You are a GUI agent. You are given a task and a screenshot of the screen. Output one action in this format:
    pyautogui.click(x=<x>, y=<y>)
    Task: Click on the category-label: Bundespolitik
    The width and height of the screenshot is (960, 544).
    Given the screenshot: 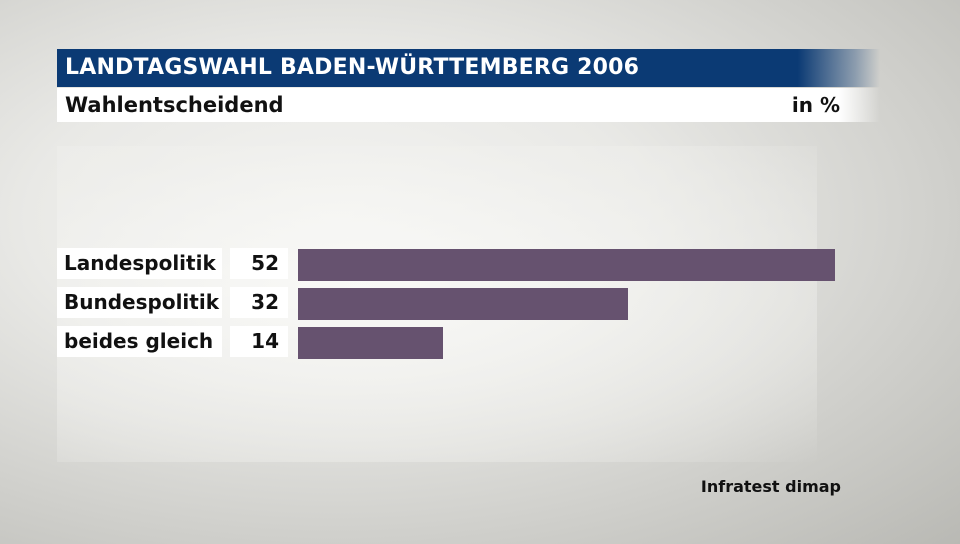 What is the action you would take?
    pyautogui.click(x=139, y=302)
    